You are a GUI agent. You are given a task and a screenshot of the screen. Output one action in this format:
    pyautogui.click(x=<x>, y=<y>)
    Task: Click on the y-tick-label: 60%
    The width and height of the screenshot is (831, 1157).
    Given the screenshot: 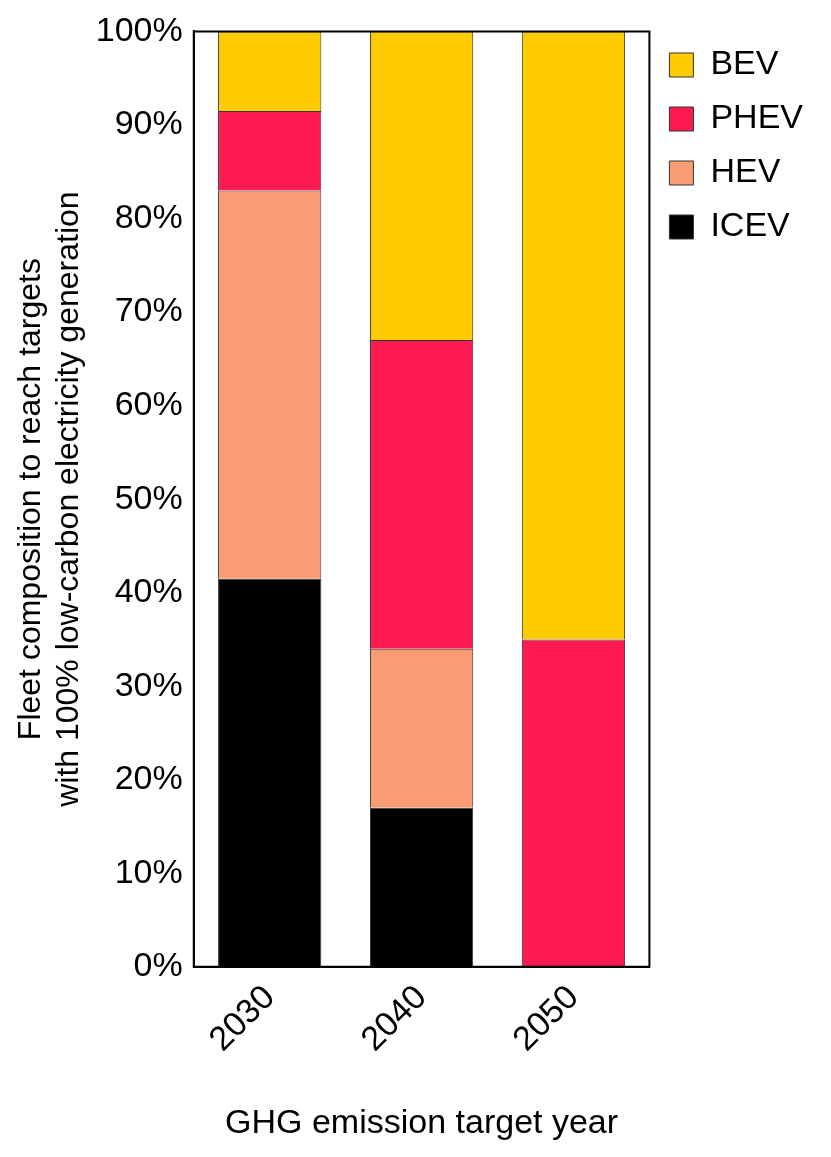 What is the action you would take?
    pyautogui.click(x=148, y=402)
    